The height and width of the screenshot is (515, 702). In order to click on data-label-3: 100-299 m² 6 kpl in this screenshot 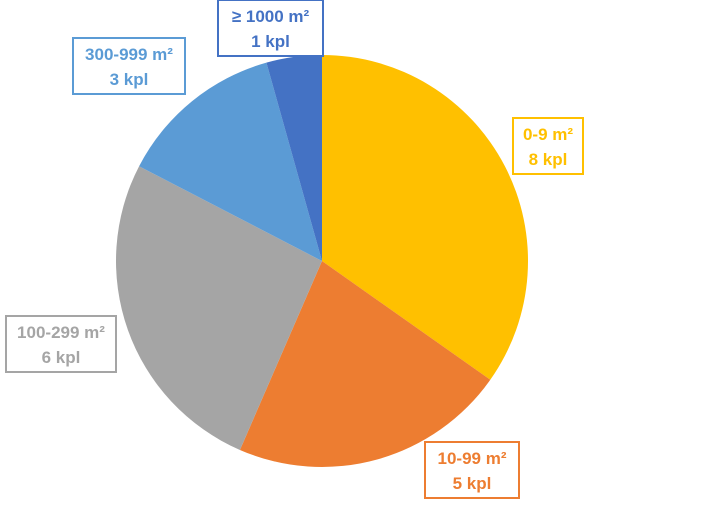, I will do `click(61, 344)`.